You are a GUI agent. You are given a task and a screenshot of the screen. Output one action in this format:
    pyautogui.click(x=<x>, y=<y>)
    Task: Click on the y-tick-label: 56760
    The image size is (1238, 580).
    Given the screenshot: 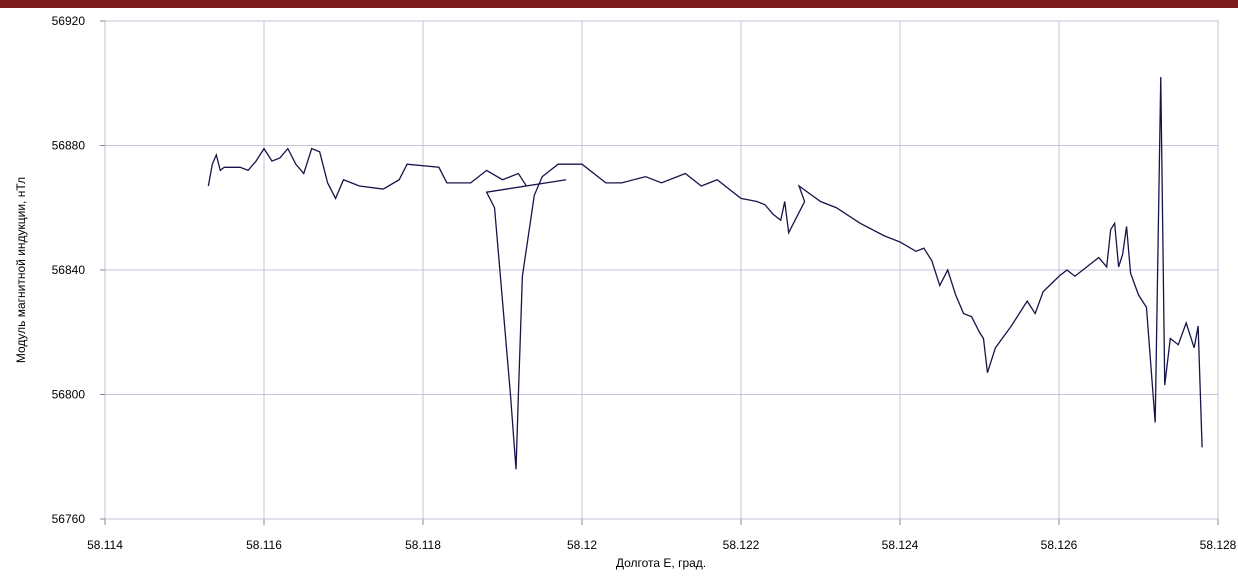 What is the action you would take?
    pyautogui.click(x=69, y=519)
    